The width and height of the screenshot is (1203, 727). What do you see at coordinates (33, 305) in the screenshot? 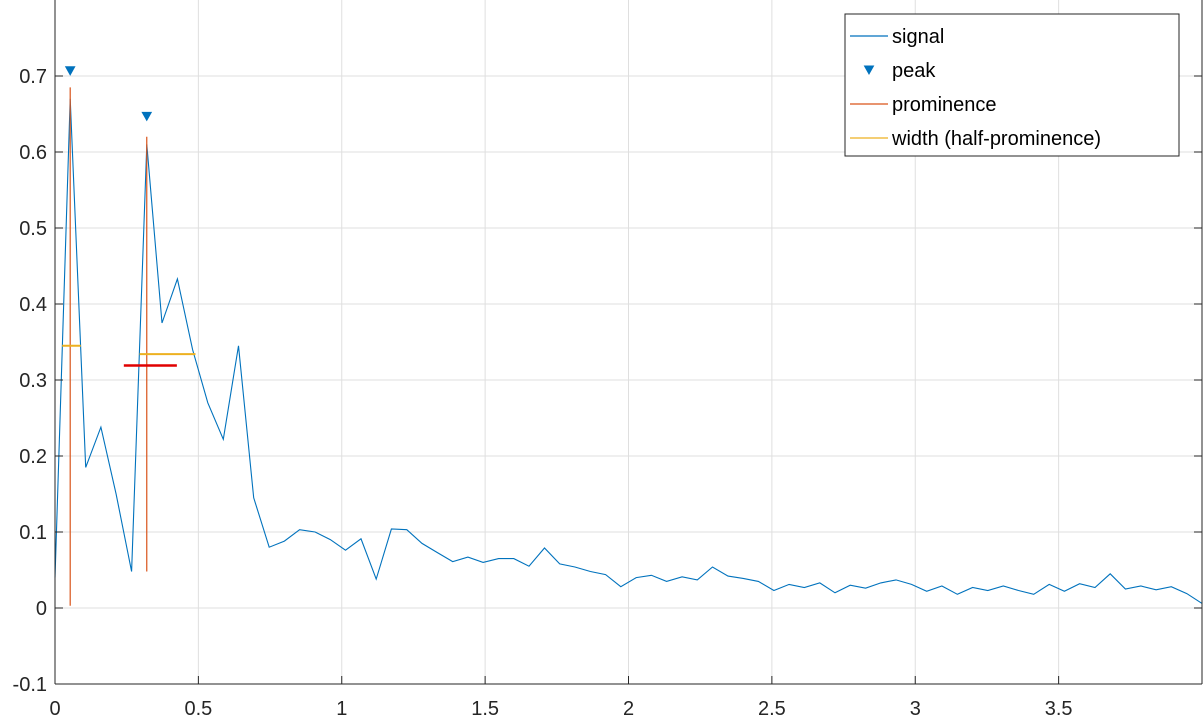
I see `y-tick-label: 0.4` at bounding box center [33, 305].